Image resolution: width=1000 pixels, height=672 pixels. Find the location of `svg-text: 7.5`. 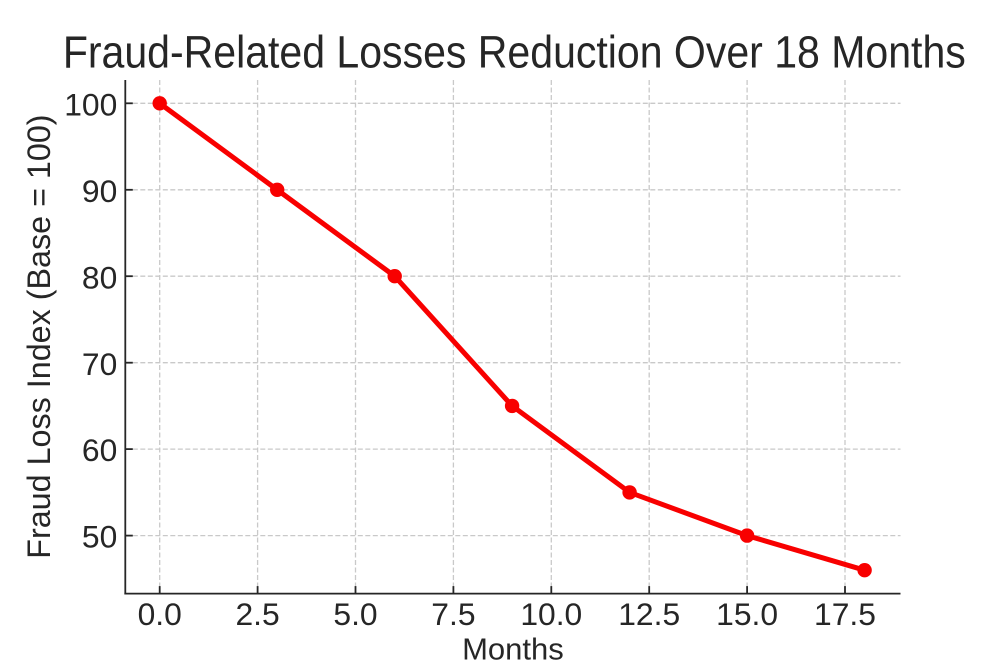

svg-text: 7.5 is located at coordinates (453, 614).